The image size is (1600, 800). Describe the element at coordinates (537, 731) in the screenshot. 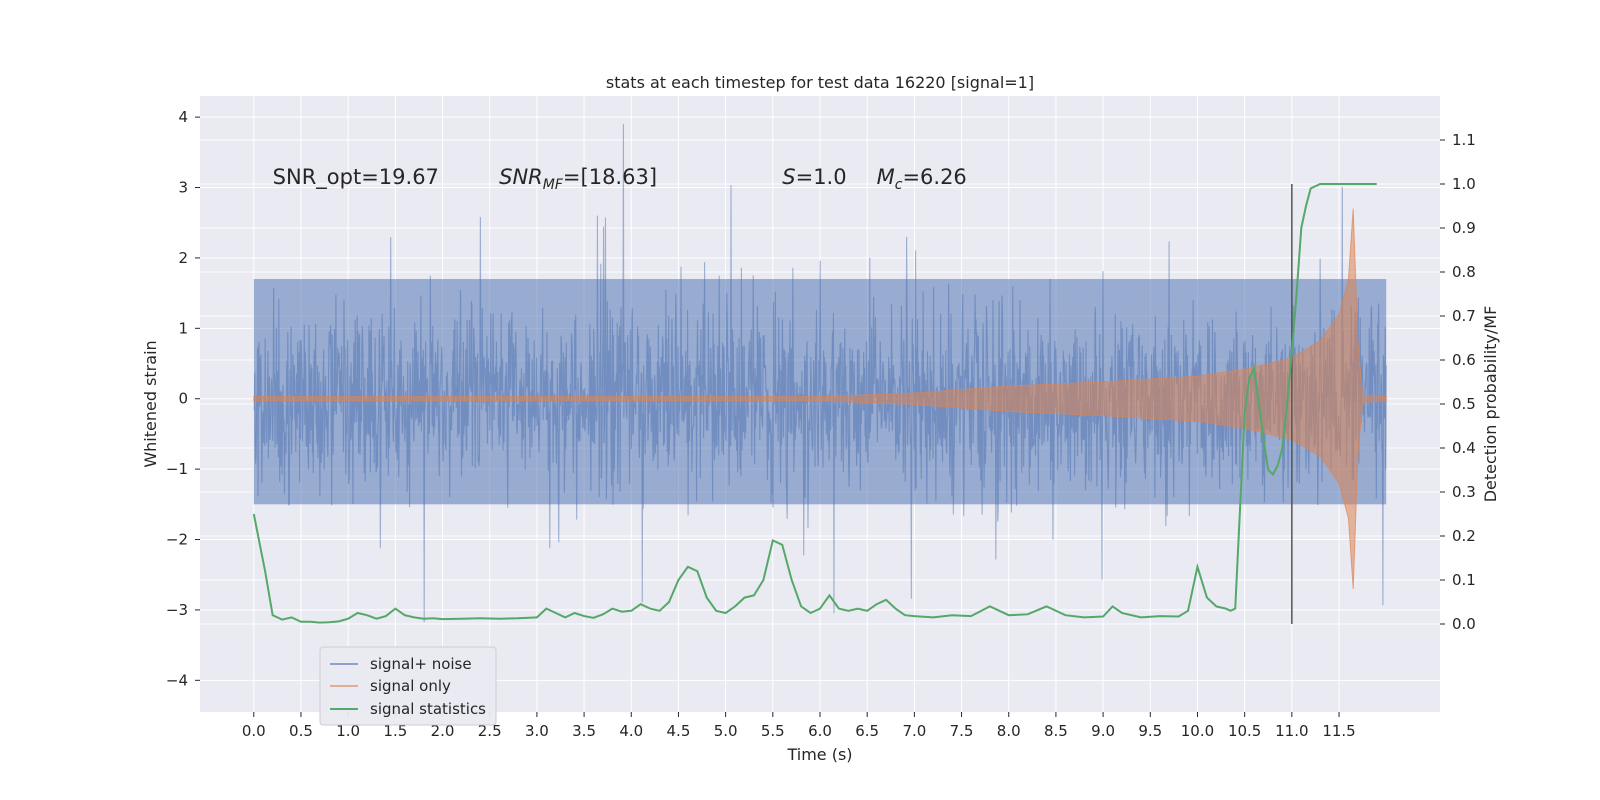

I see `x-tick-label: 3.0` at that location.